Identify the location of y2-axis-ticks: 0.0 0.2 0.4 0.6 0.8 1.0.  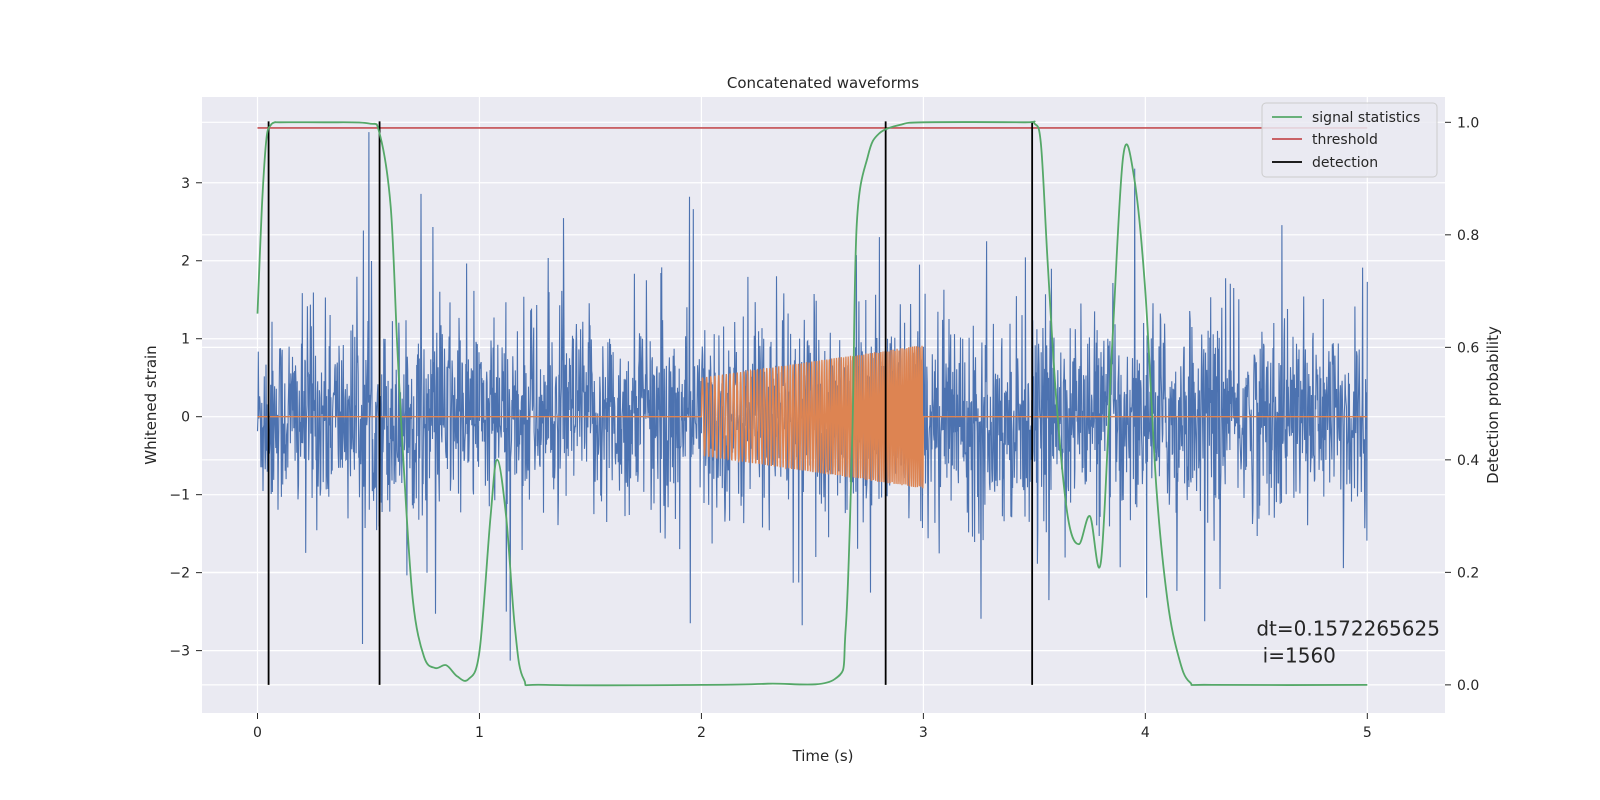
(1462, 404).